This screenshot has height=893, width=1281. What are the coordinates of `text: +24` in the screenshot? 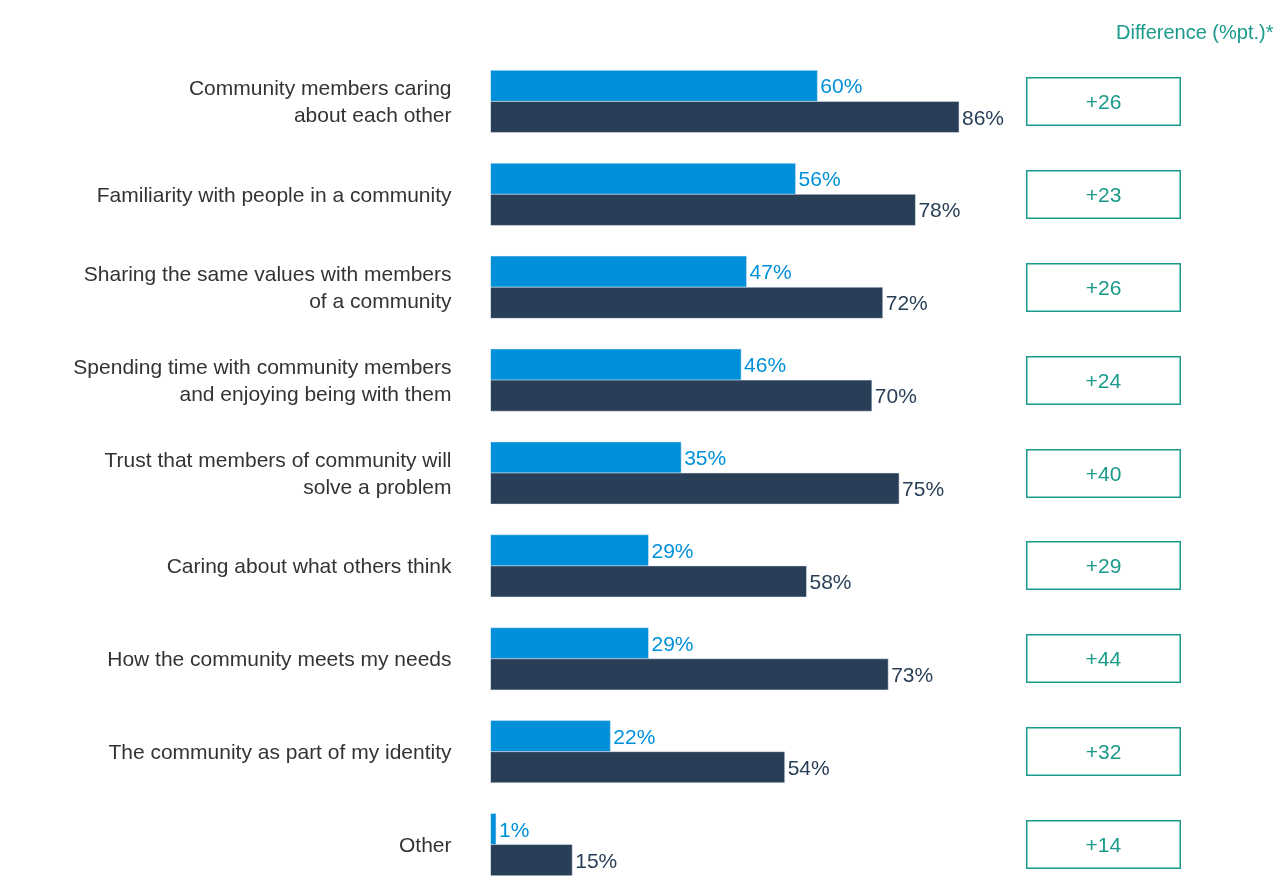 It's located at (1103, 380).